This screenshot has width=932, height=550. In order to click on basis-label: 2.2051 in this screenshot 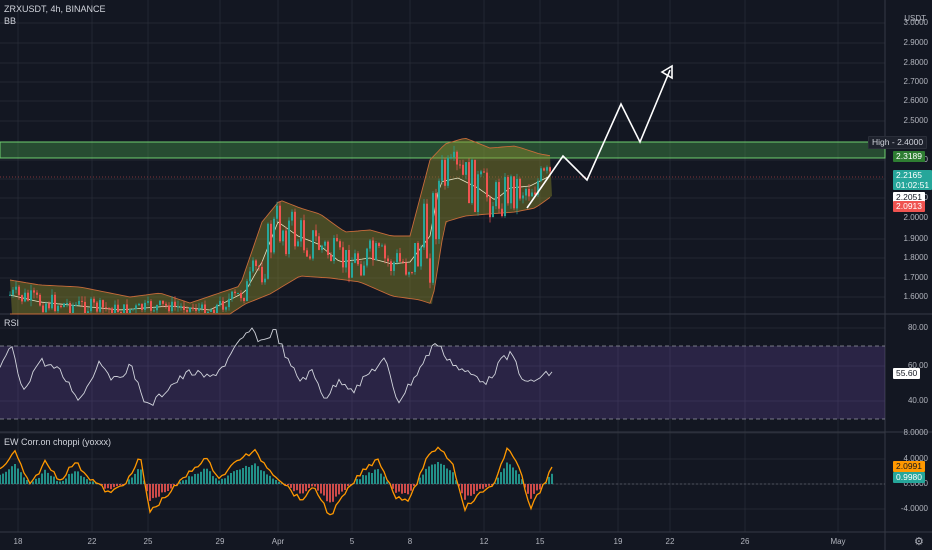, I will do `click(909, 197)`.